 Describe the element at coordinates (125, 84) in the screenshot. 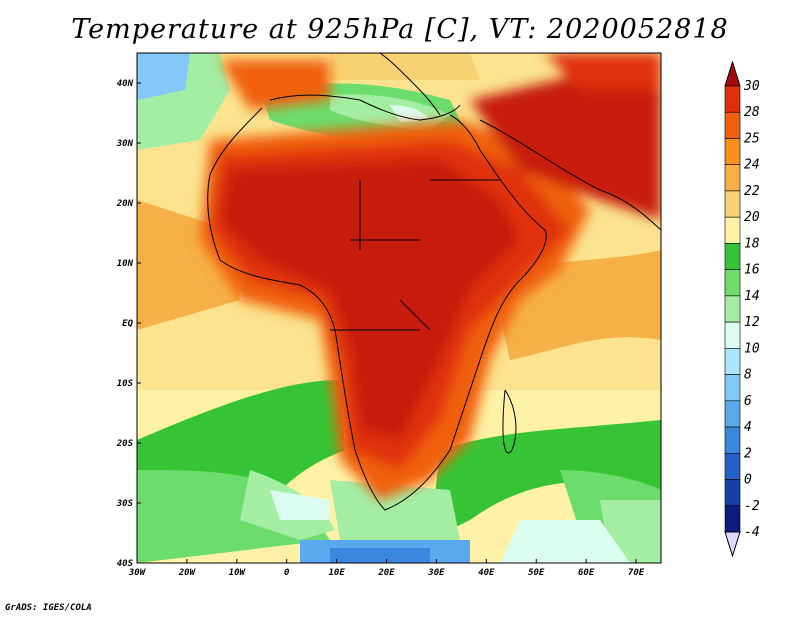

I see `y-tick-label: 40N` at that location.